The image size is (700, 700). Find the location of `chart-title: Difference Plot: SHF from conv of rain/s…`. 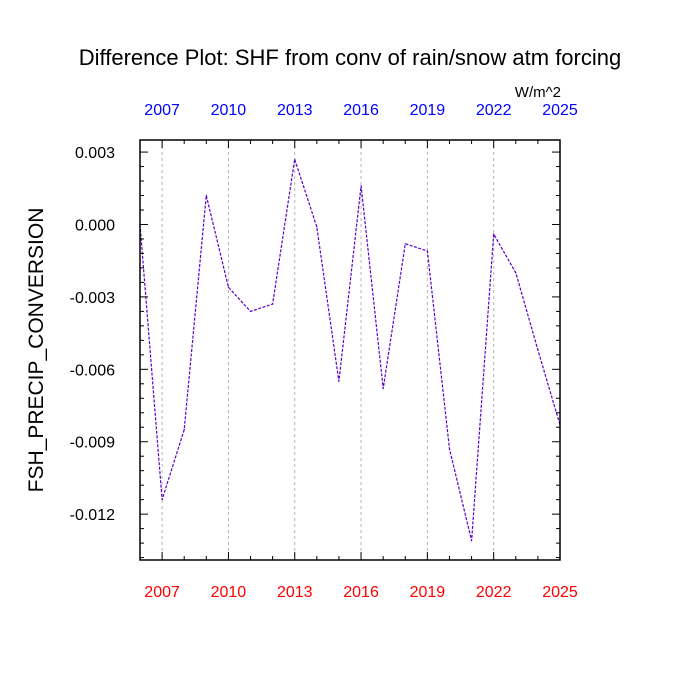

chart-title: Difference Plot: SHF from conv of rain/s… is located at coordinates (350, 57).